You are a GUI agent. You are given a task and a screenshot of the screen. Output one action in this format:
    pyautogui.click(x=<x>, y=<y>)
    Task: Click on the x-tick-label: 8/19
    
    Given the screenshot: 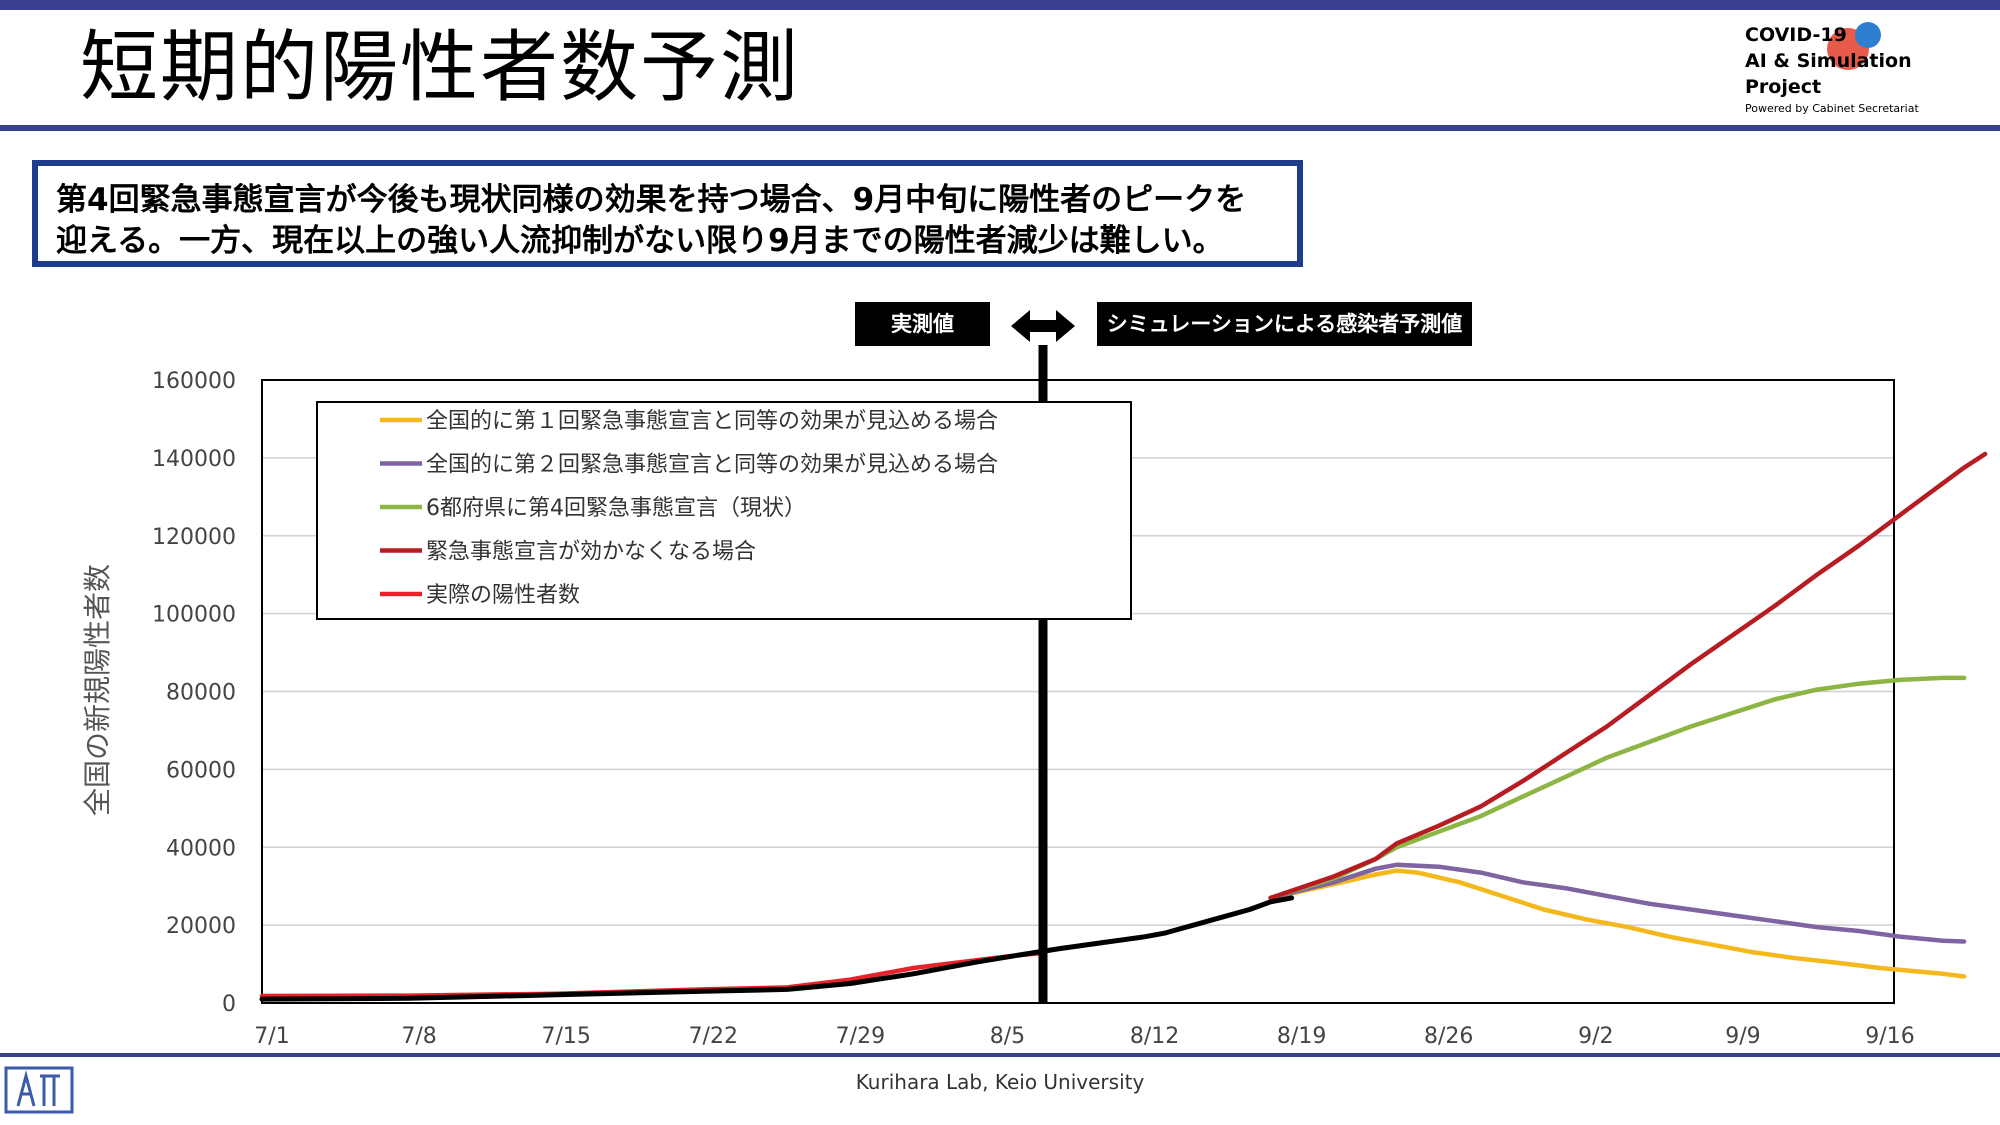 What is the action you would take?
    pyautogui.click(x=1301, y=1036)
    